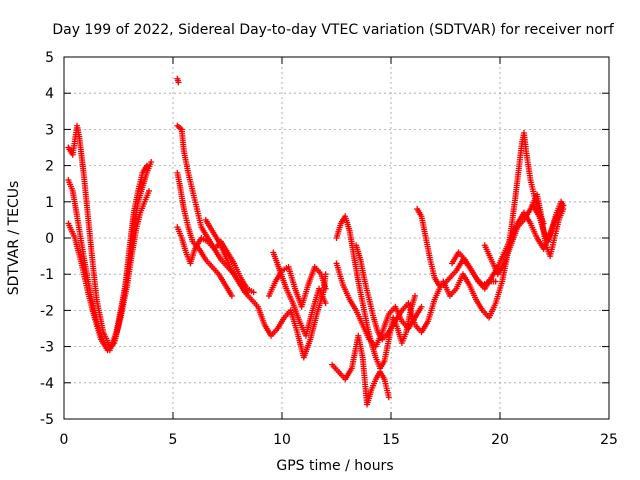 The image size is (640, 480). What do you see at coordinates (49, 167) in the screenshot?
I see `y-tick-label: 2` at bounding box center [49, 167].